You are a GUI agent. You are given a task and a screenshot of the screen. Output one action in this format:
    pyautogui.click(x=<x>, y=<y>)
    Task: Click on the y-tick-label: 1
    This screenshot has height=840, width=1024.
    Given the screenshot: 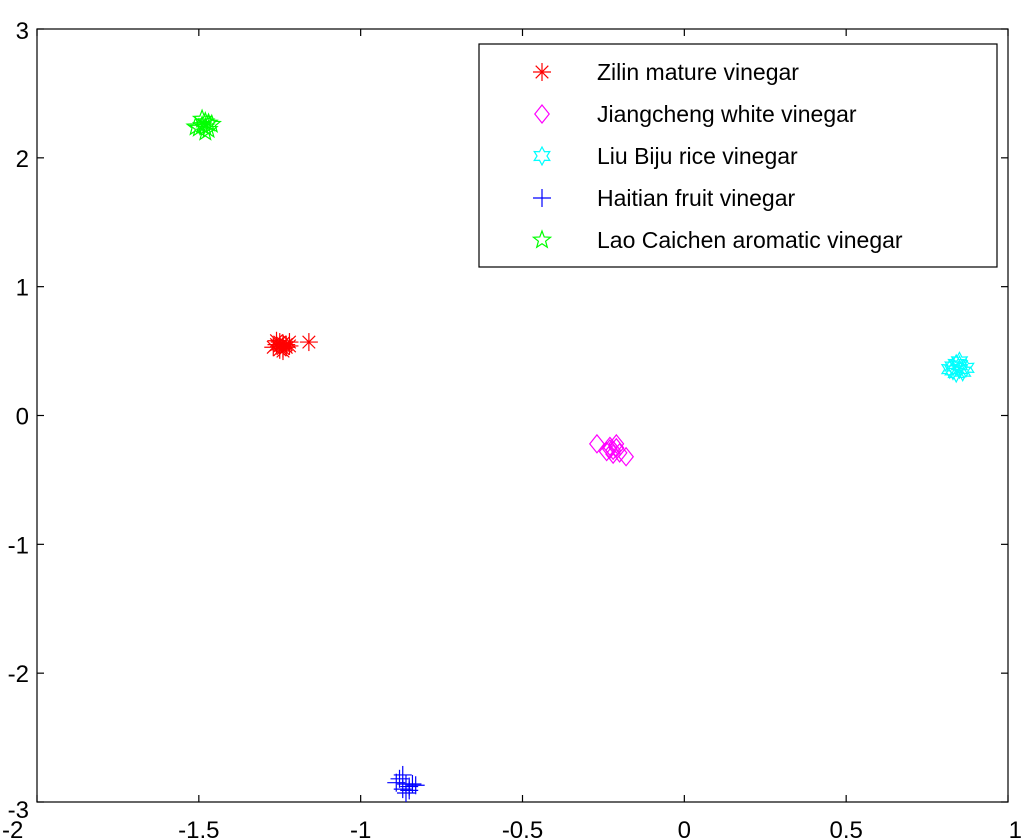 What is the action you would take?
    pyautogui.click(x=22, y=288)
    